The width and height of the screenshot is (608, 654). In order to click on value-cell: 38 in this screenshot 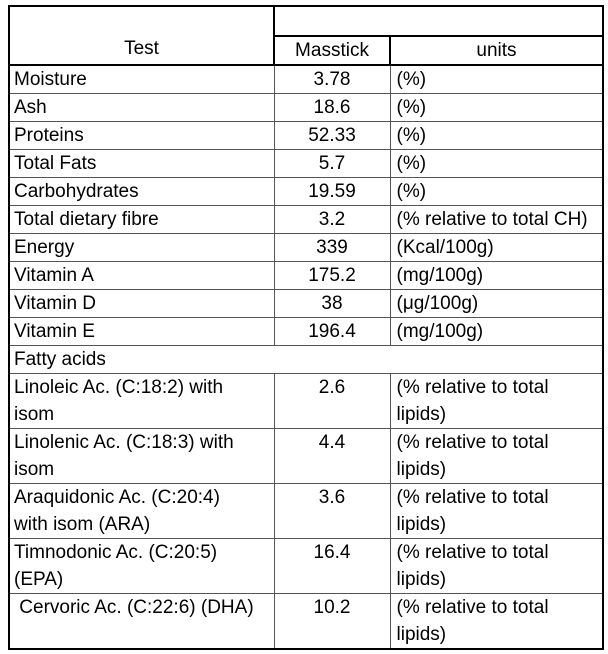, I will do `click(332, 303)`.